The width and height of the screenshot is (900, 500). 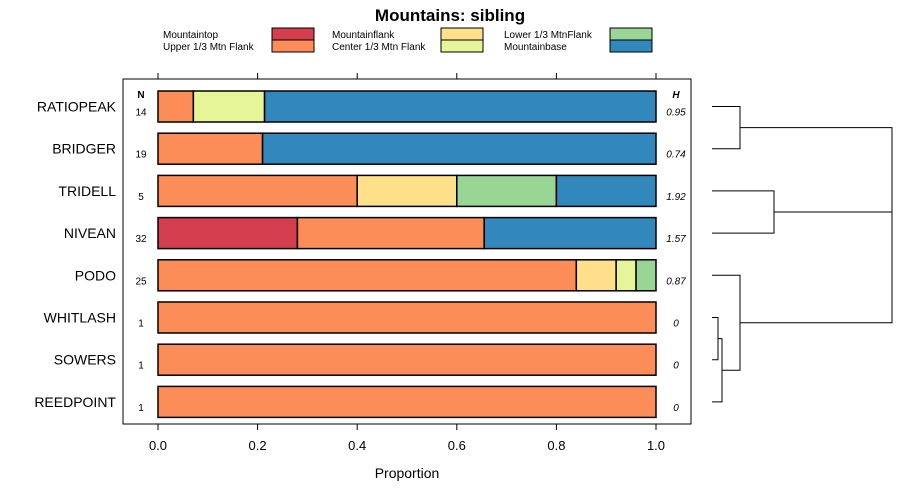 I want to click on dendrogram, so click(x=802, y=254).